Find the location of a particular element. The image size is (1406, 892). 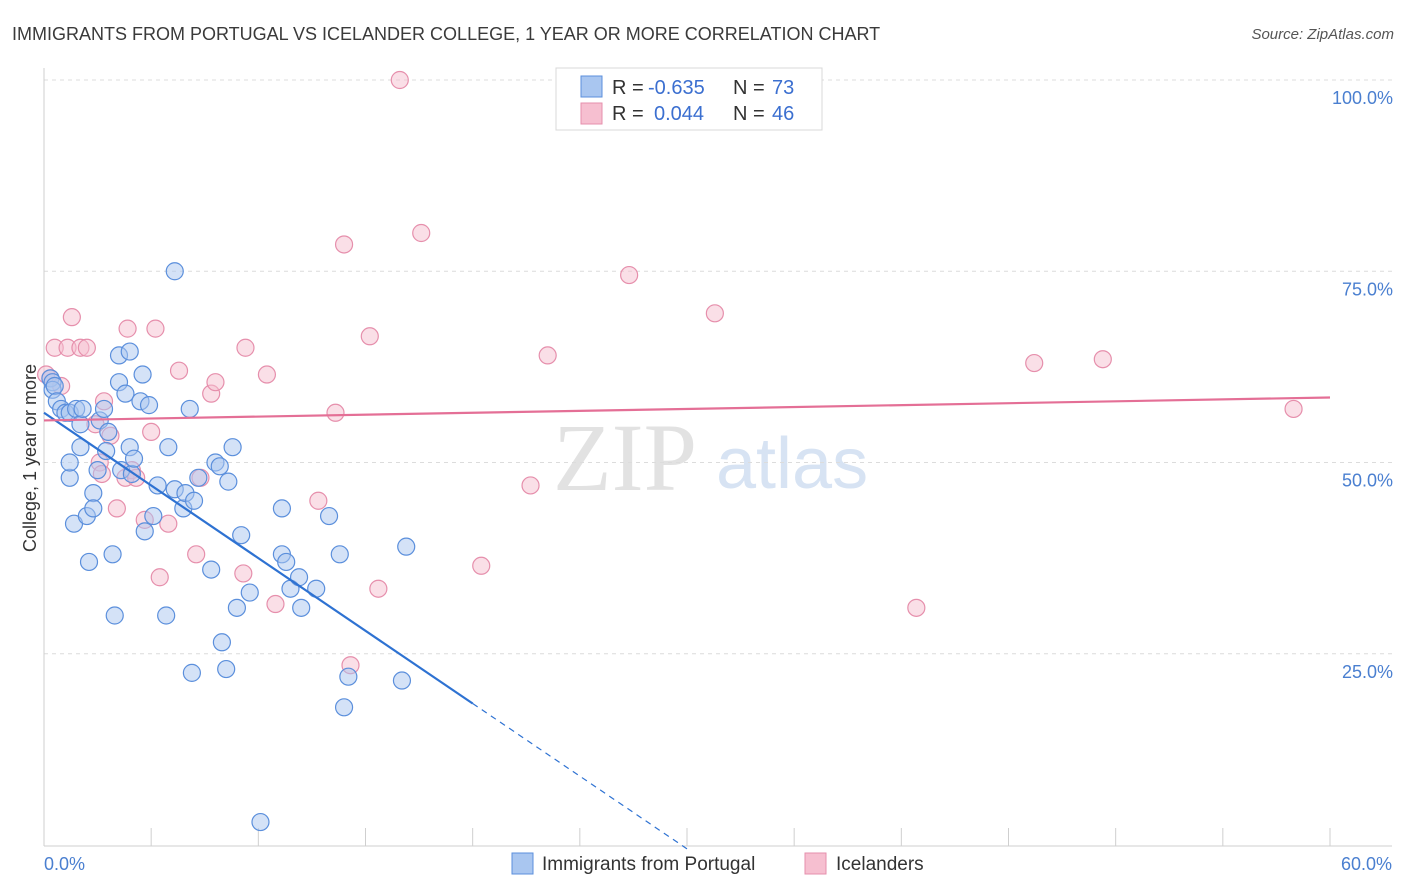

legend-label-portugal: Immigrants from Portugal is located at coordinates (648, 864).